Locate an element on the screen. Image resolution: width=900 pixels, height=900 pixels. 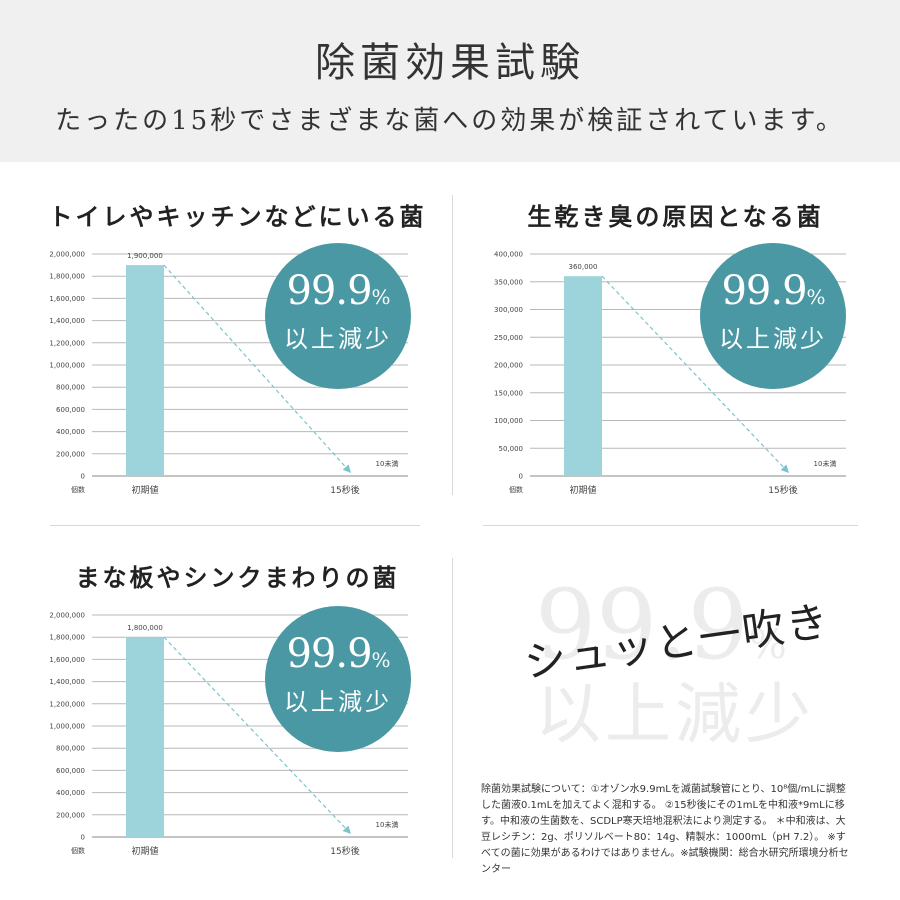
panel-title: まな板やシンクまわりの菌 is located at coordinates (237, 578).